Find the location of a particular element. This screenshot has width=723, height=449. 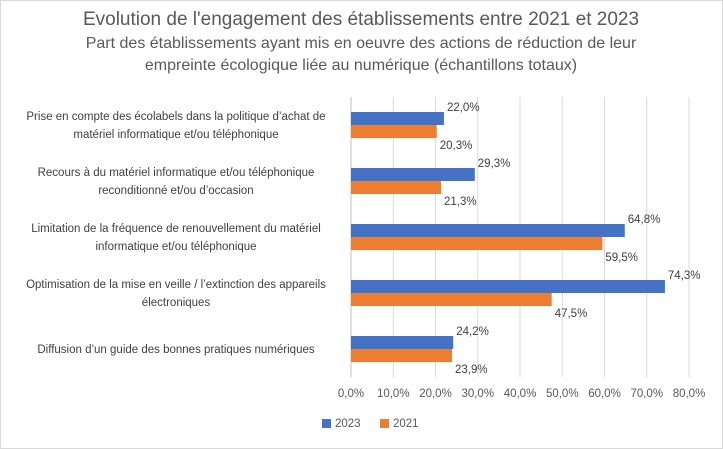

x-tick-label: 20,0% is located at coordinates (435, 394).